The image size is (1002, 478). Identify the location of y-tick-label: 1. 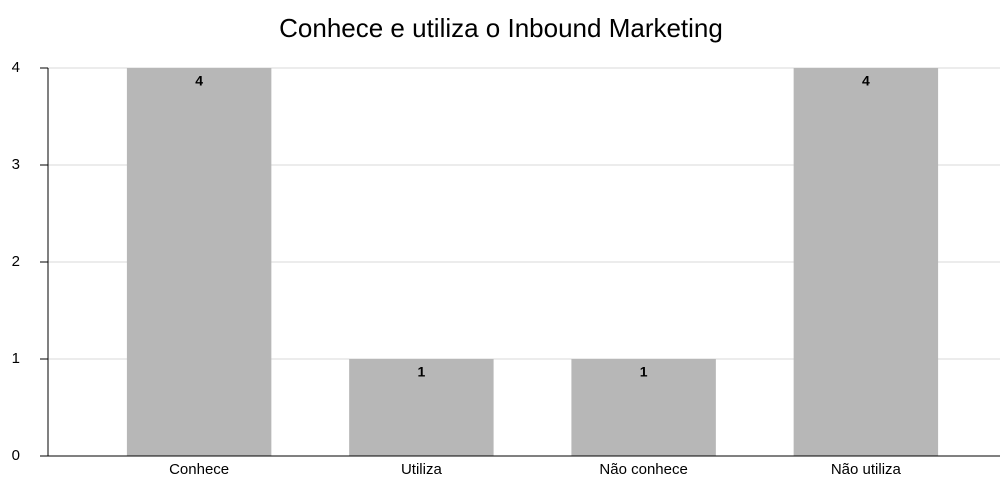
(16, 358).